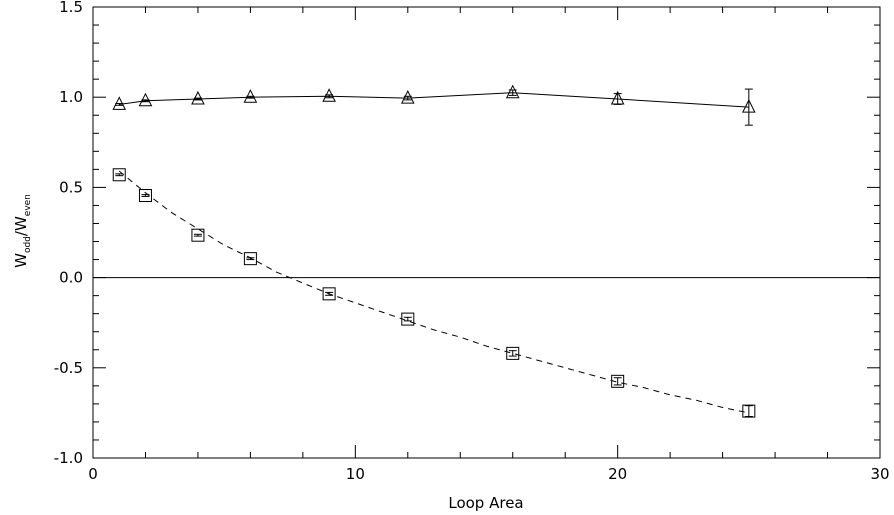 This screenshot has width=894, height=515. Describe the element at coordinates (485, 503) in the screenshot. I see `x-axis-label: Loop Area` at that location.